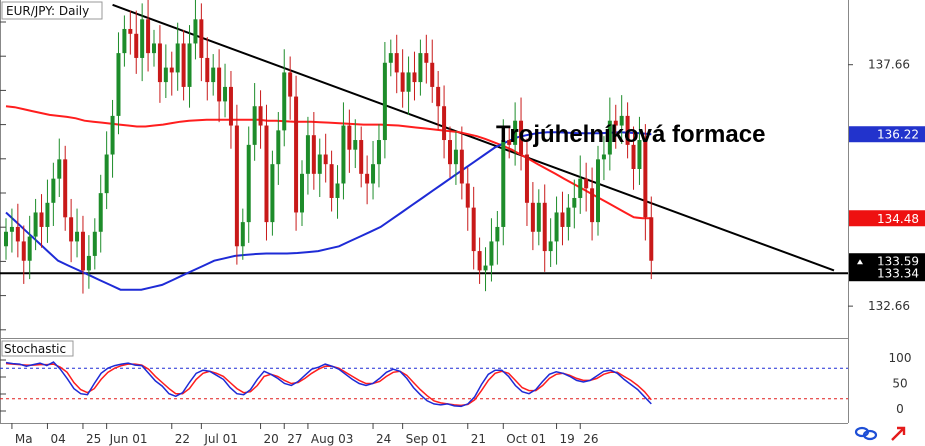 The height and width of the screenshot is (446, 925). I want to click on stoch-d-line, so click(328, 384).